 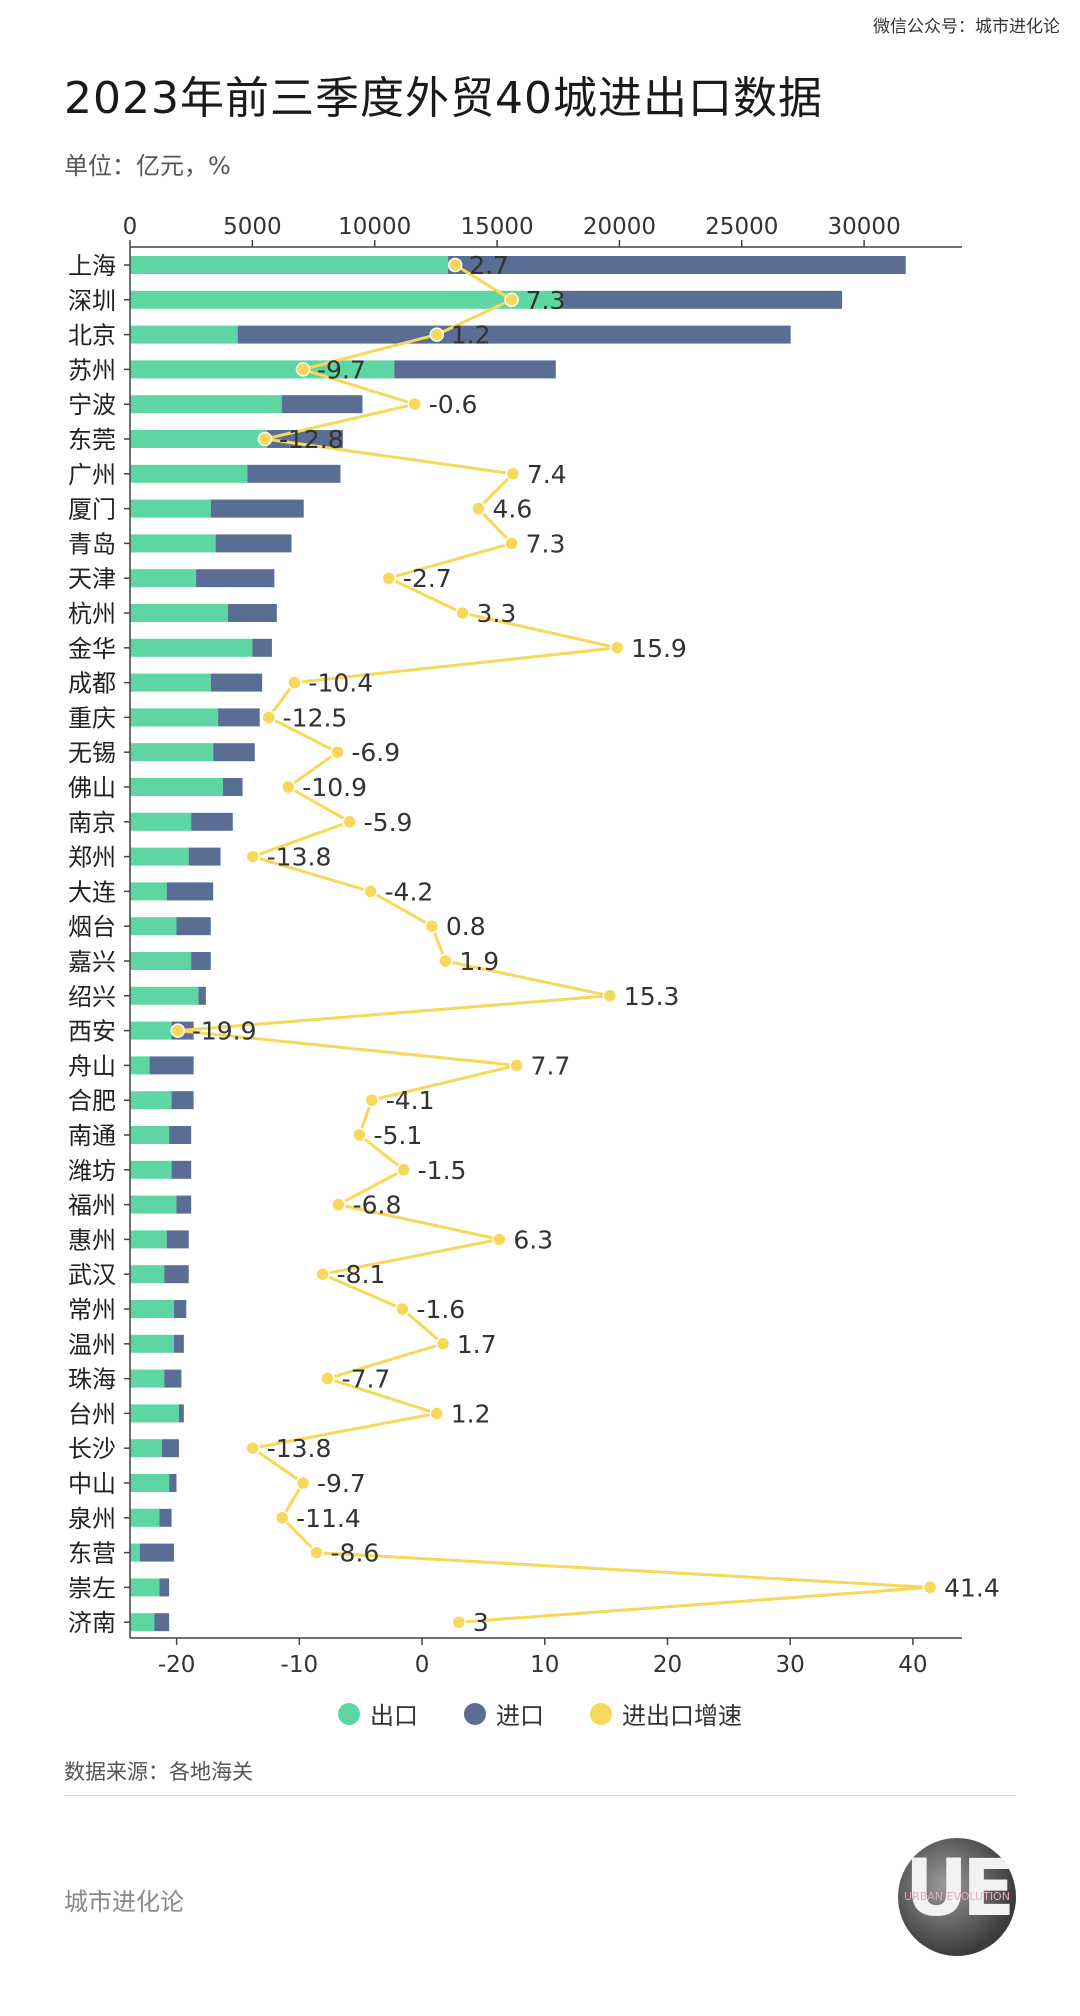 I want to click on logo-subtext: URBAN EVOLUTION, so click(x=957, y=1896).